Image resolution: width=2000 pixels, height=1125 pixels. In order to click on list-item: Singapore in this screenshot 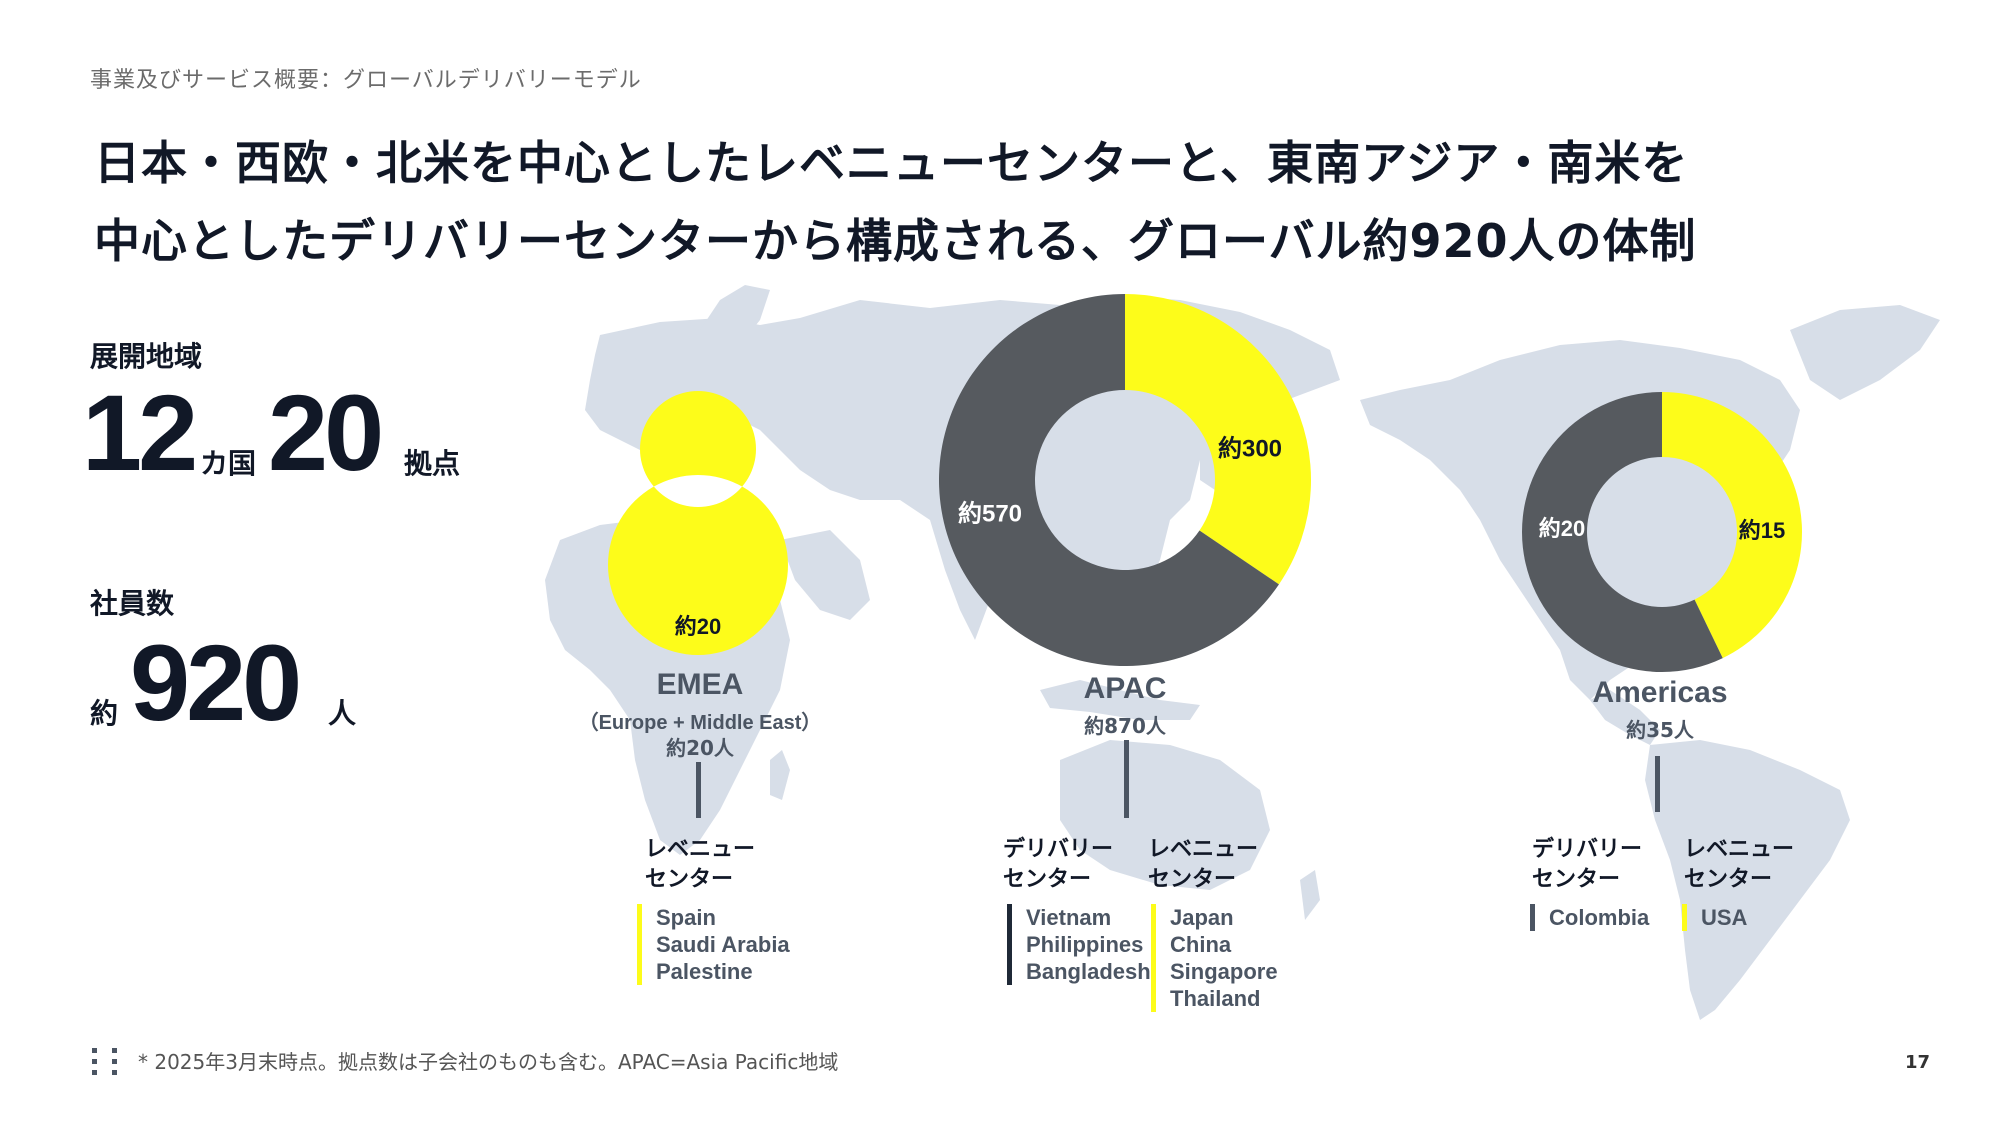, I will do `click(1224, 971)`.